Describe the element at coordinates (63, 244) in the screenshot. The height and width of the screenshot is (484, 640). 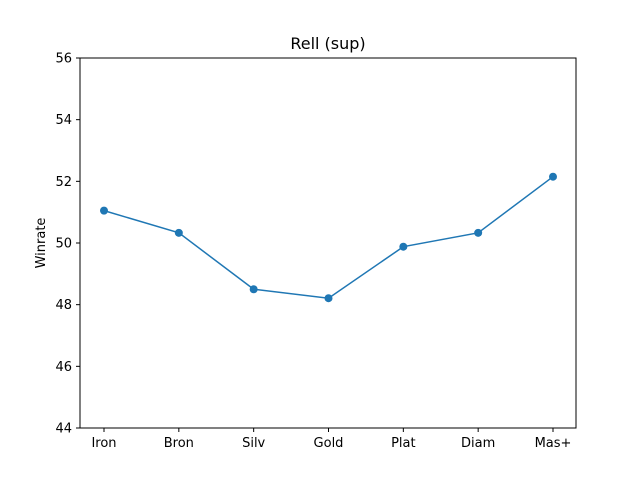
I see `y-tick-label: 50` at that location.